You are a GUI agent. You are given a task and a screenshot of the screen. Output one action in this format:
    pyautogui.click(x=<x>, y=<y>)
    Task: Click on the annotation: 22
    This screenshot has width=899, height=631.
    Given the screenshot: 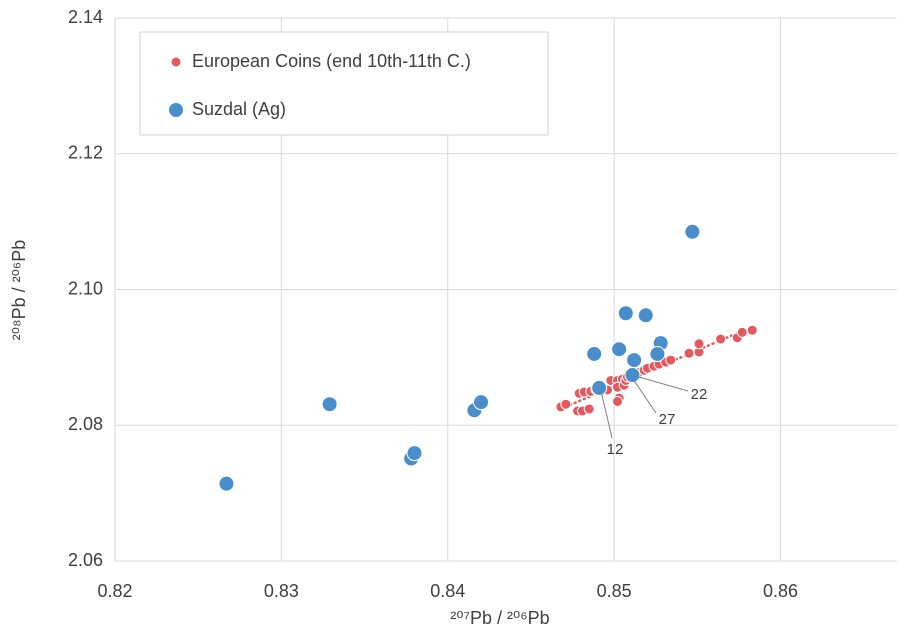 What is the action you would take?
    pyautogui.click(x=699, y=394)
    